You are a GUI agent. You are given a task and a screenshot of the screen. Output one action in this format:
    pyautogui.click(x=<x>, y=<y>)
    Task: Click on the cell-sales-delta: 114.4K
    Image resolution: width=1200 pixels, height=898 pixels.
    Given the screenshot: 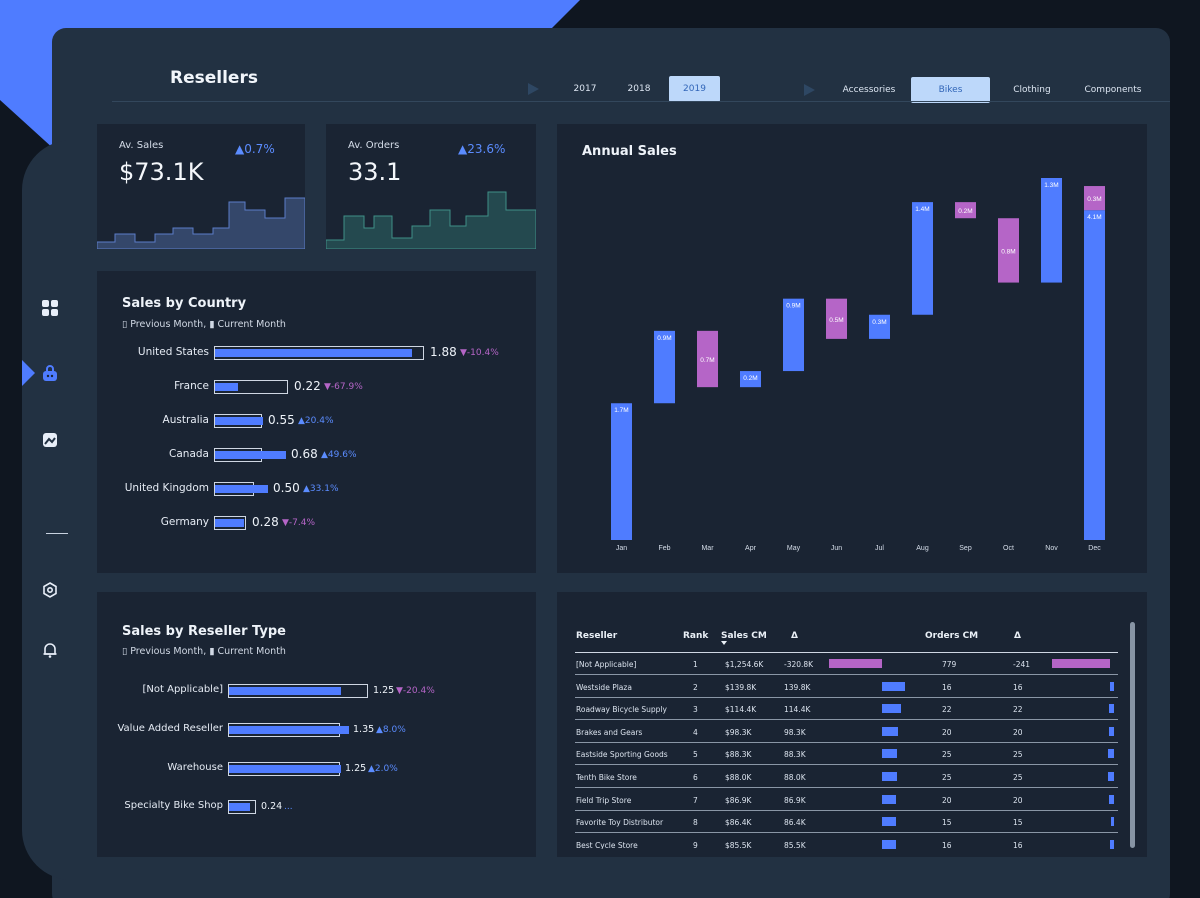 What is the action you would take?
    pyautogui.click(x=797, y=710)
    